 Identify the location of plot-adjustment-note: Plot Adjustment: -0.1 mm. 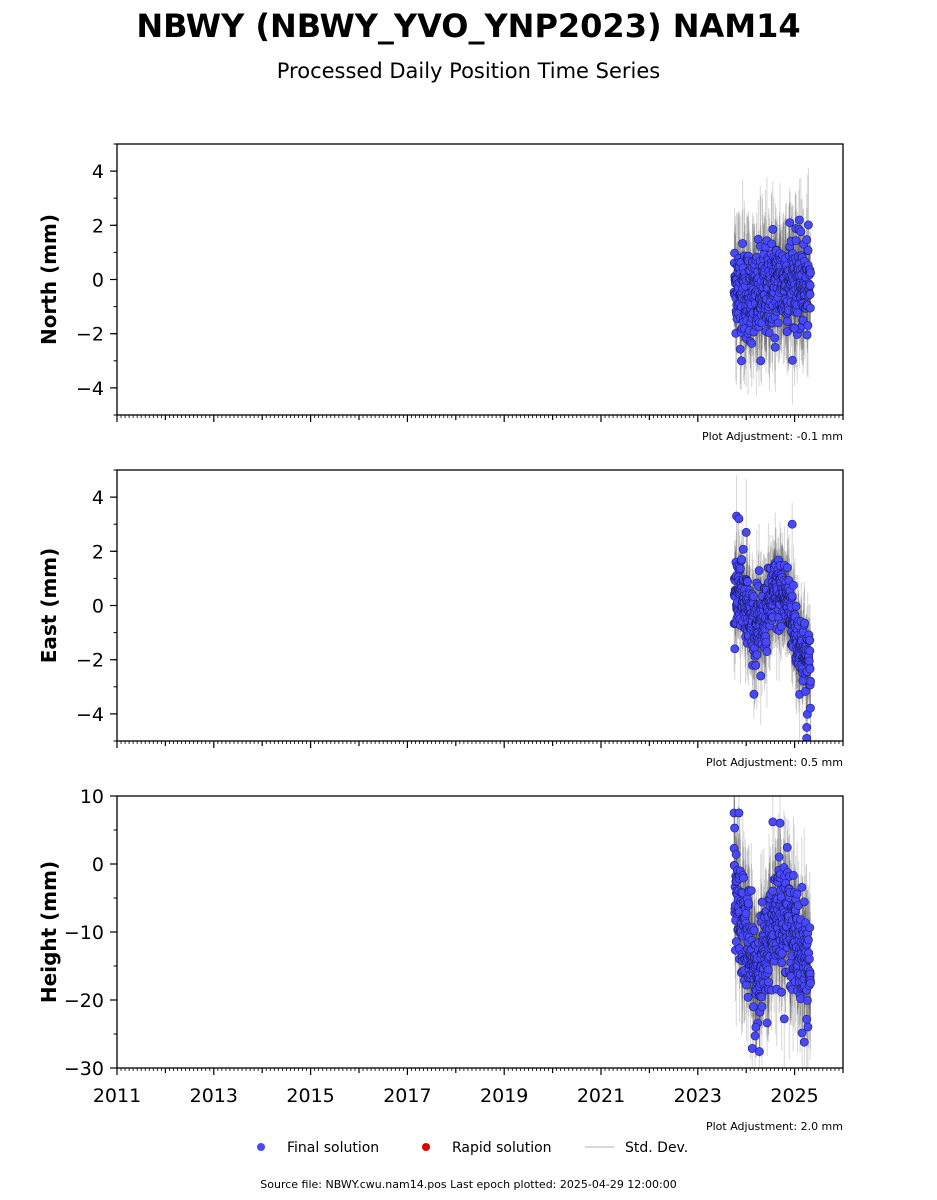
(772, 436).